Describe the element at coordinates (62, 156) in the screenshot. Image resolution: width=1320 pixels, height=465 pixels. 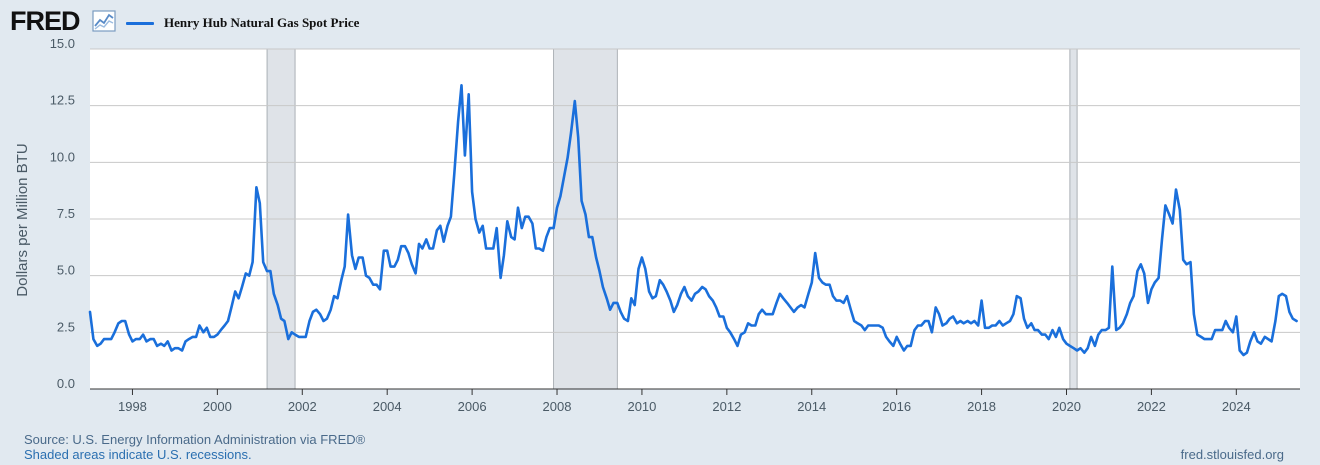
I see `y-tick-label: 10.0` at that location.